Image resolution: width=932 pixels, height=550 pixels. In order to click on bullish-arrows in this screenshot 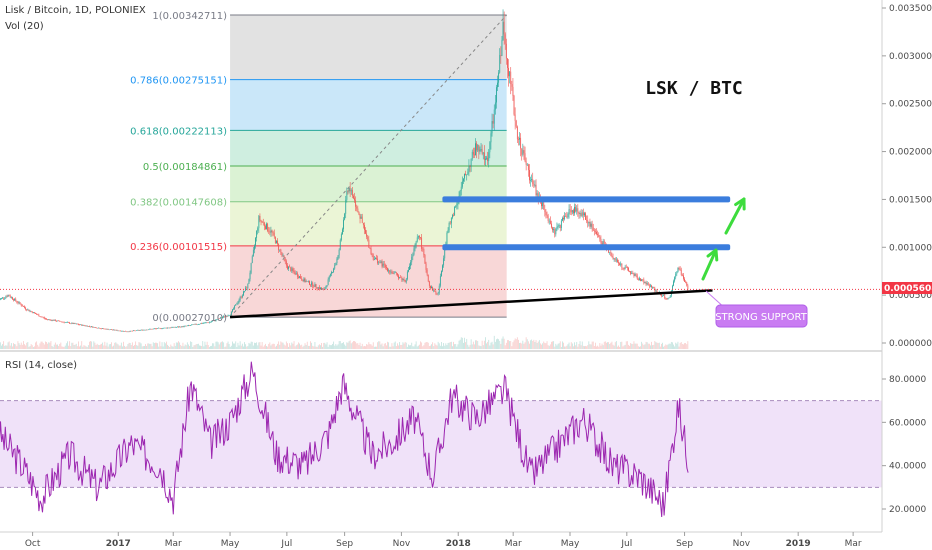, I will do `click(723, 239)`.